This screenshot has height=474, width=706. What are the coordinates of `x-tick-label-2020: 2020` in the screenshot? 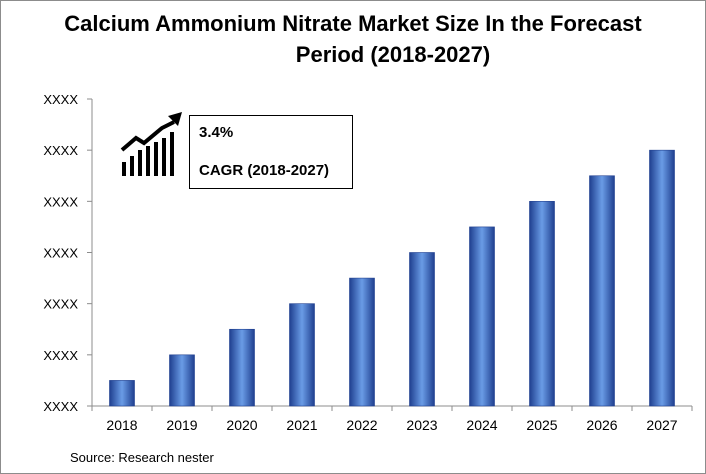 It's located at (241, 425).